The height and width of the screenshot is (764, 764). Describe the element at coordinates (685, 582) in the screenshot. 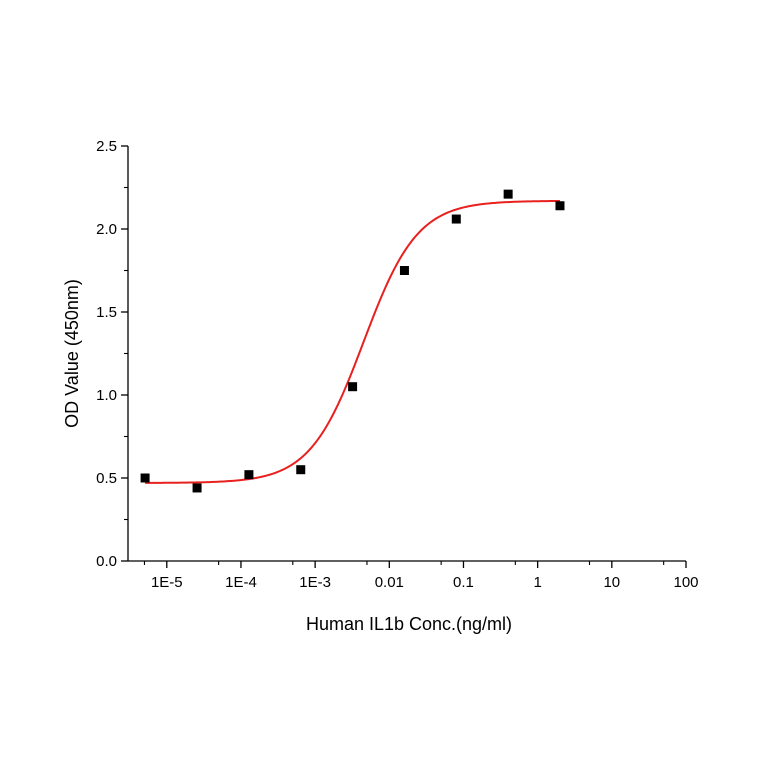

I see `x-tick-label: 100` at that location.